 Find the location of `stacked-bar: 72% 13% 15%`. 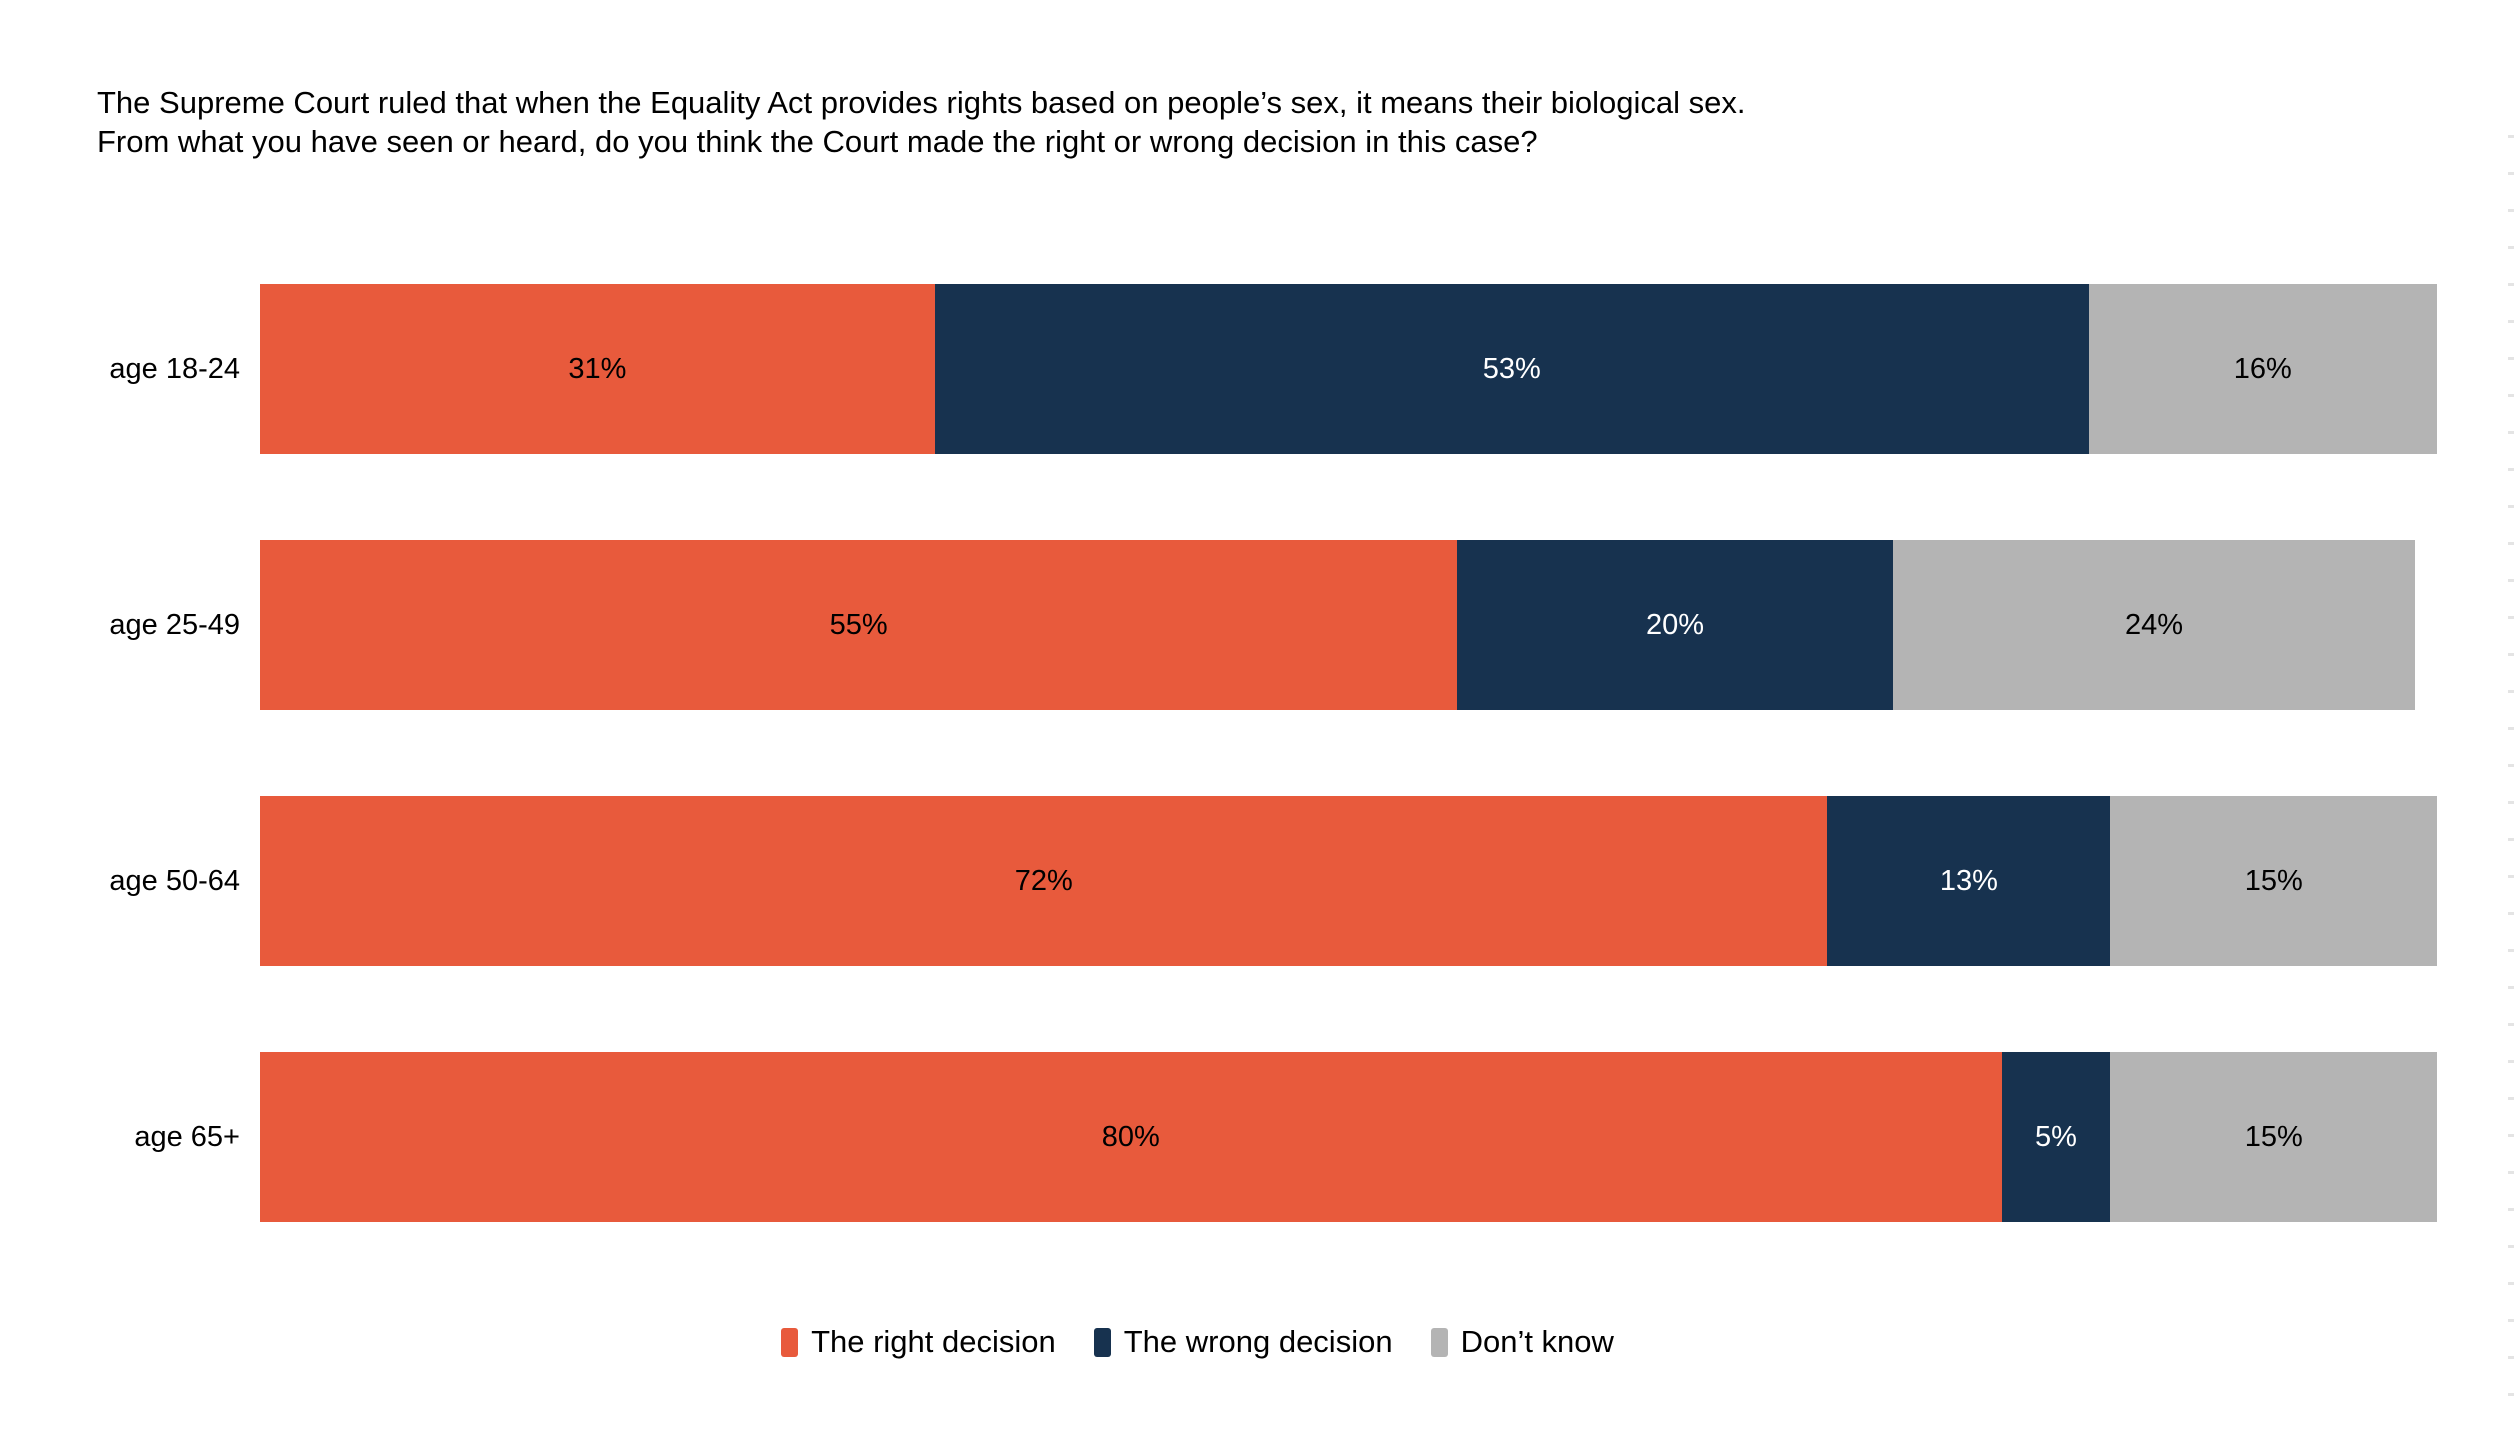

stacked-bar: 72% 13% 15% is located at coordinates (1348, 881).